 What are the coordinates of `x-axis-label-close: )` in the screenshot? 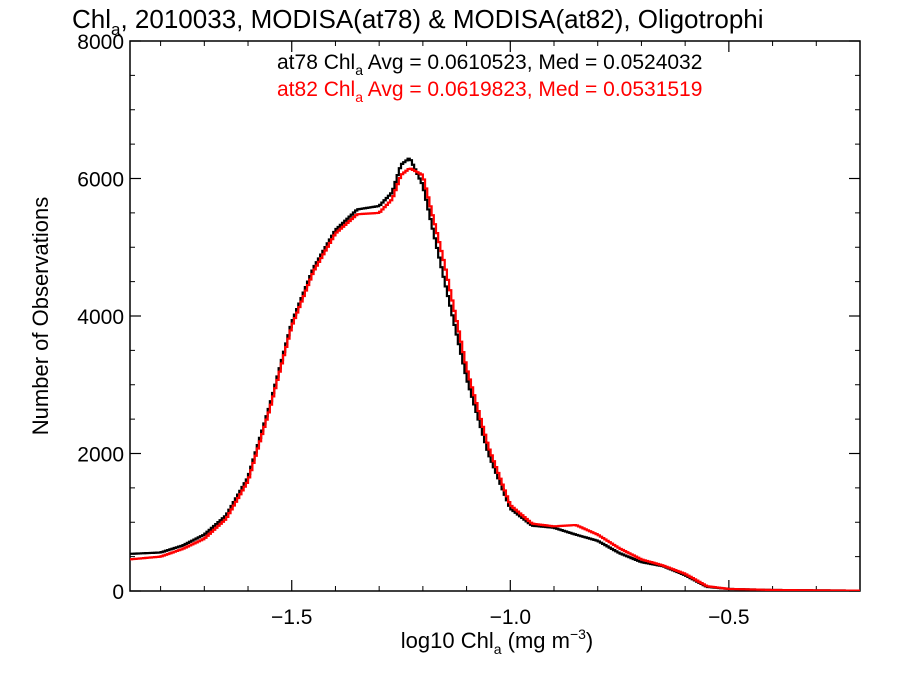 It's located at (589, 640).